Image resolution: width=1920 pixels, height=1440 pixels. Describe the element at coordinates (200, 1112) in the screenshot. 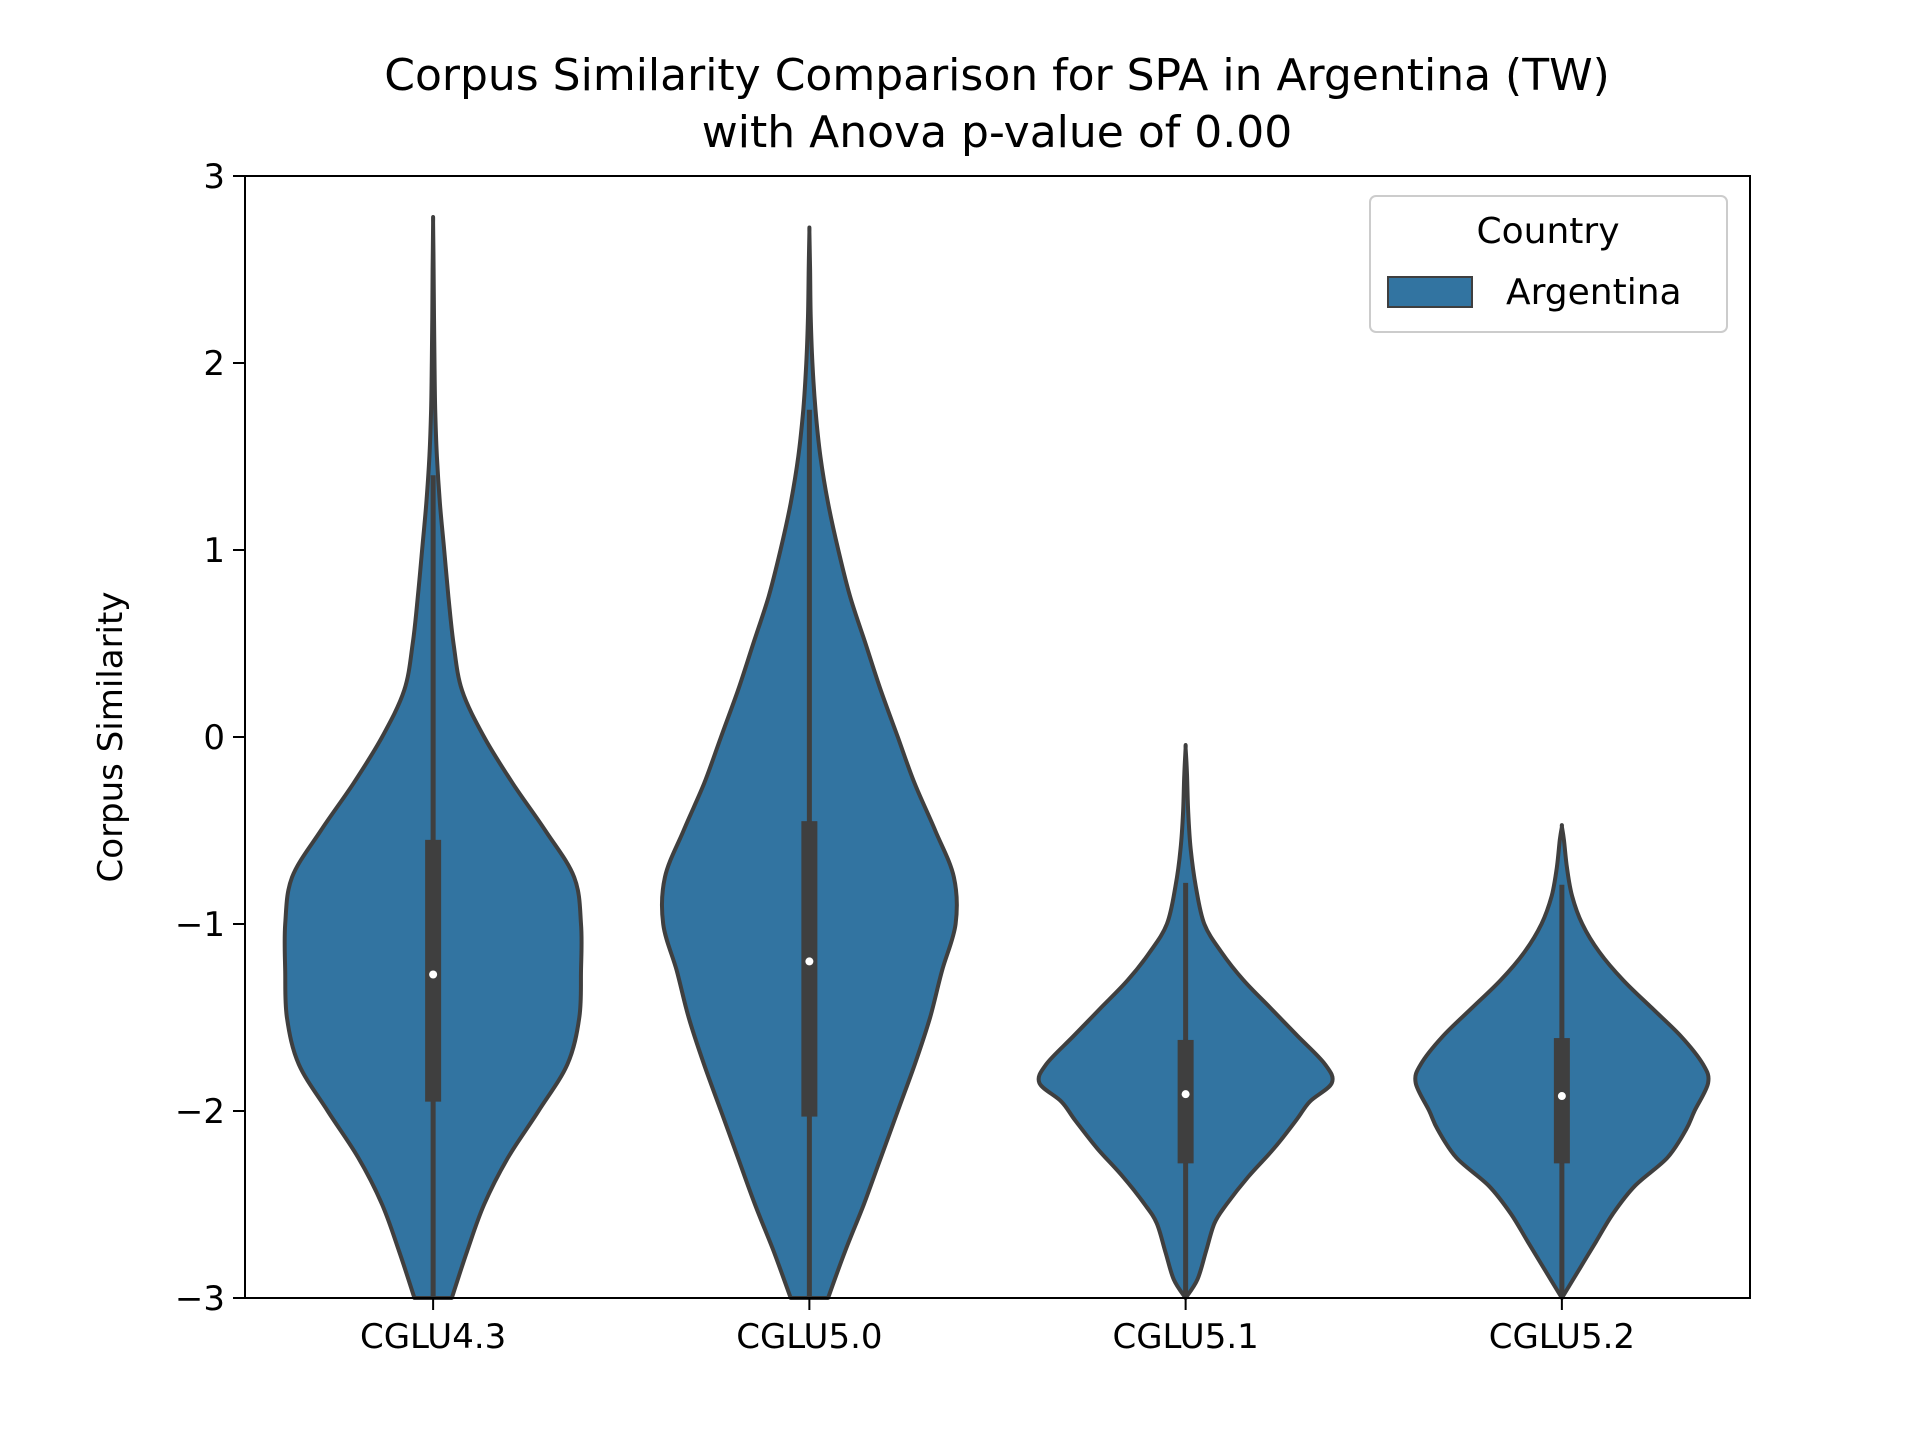

I see `y-tick-label: −2` at that location.